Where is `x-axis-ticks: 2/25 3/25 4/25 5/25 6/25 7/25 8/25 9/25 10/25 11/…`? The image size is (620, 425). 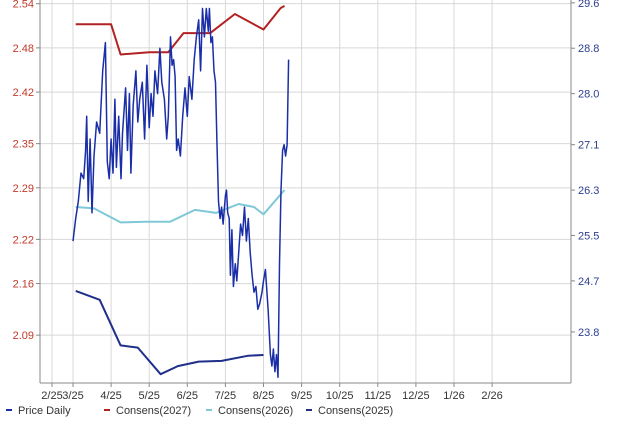 x-axis-ticks: 2/25 3/25 4/25 5/25 6/25 7/25 8/25 9/25 10/25 11/… is located at coordinates (272, 392).